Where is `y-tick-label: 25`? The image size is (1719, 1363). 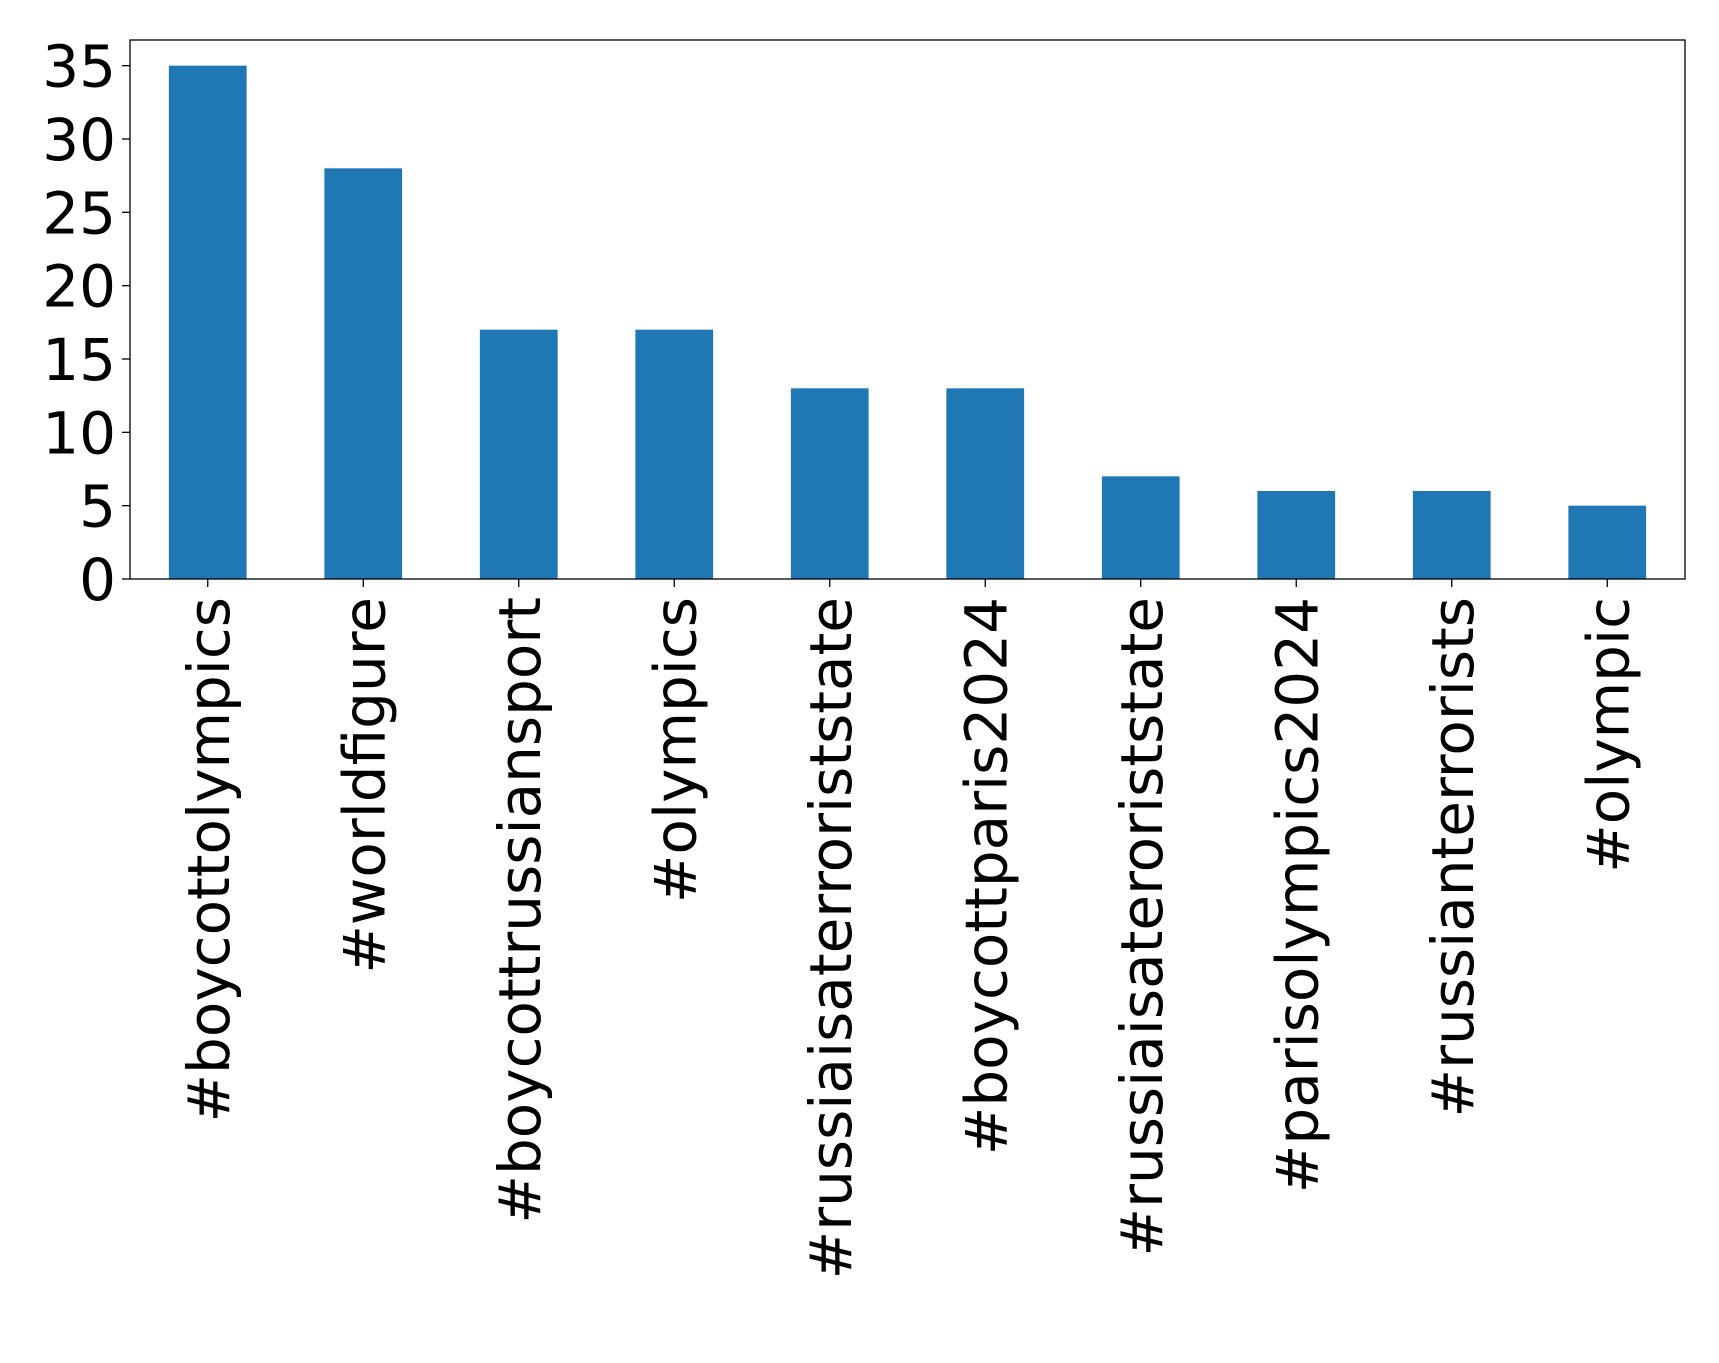
y-tick-label: 25 is located at coordinates (79, 213).